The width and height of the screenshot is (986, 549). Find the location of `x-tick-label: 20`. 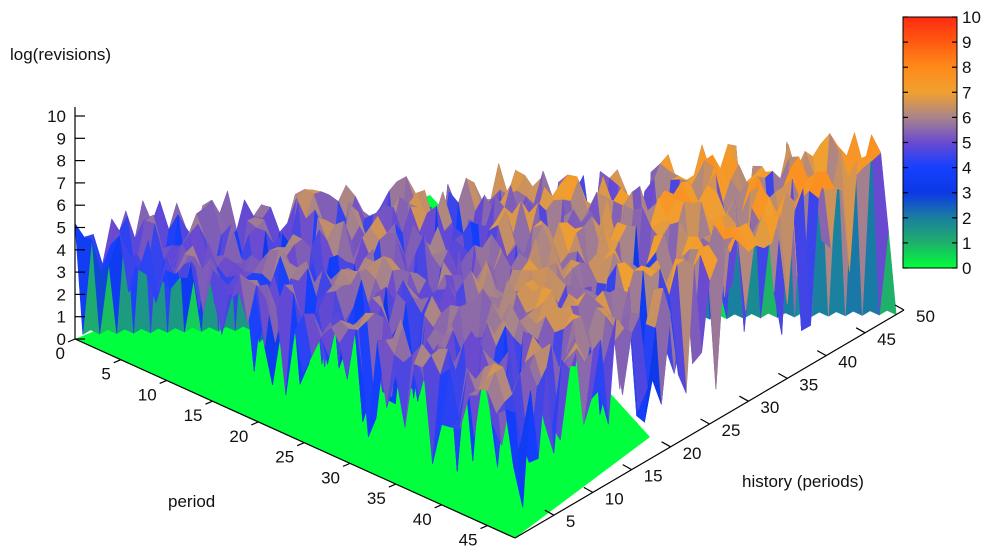

x-tick-label: 20 is located at coordinates (238, 436).